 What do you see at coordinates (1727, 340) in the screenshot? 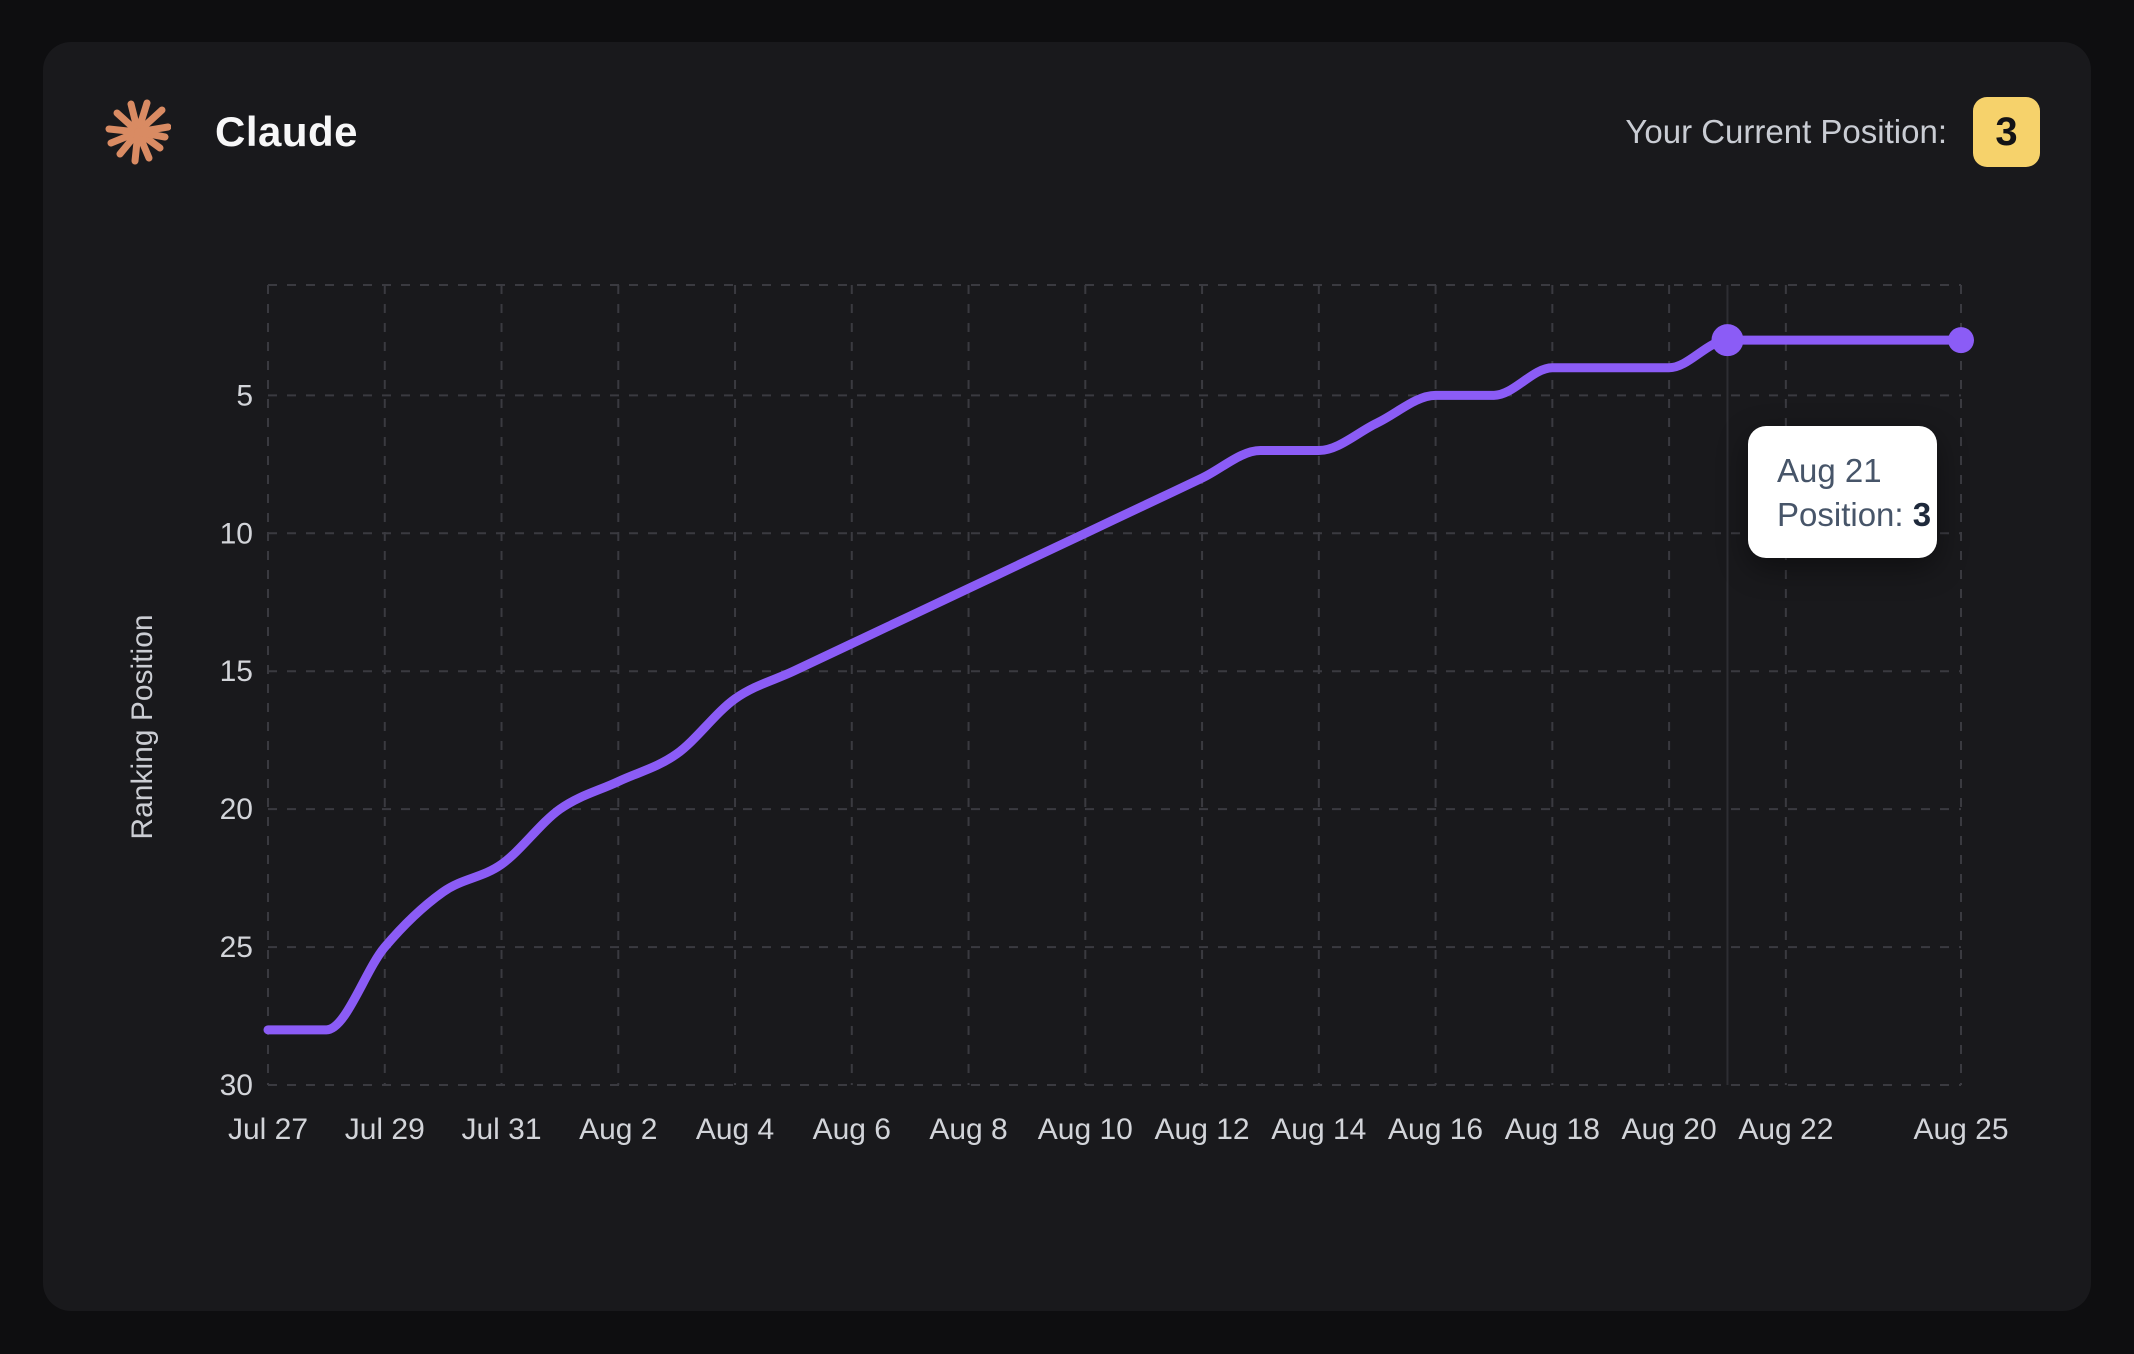
I see `highlight-point-marker` at bounding box center [1727, 340].